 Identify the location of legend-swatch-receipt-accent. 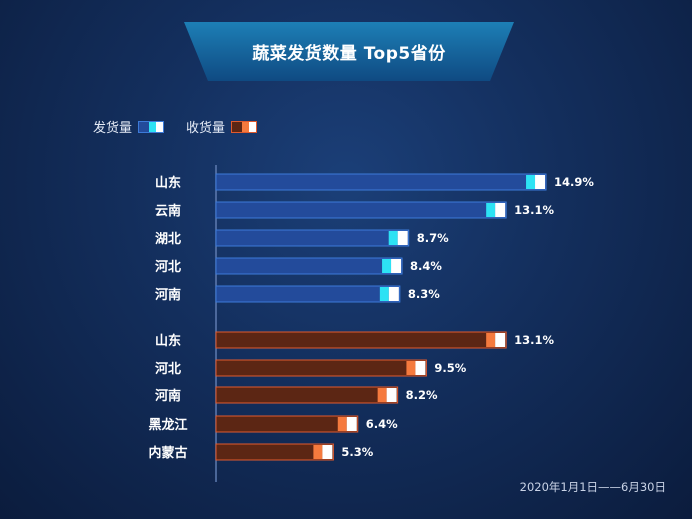
(246, 126).